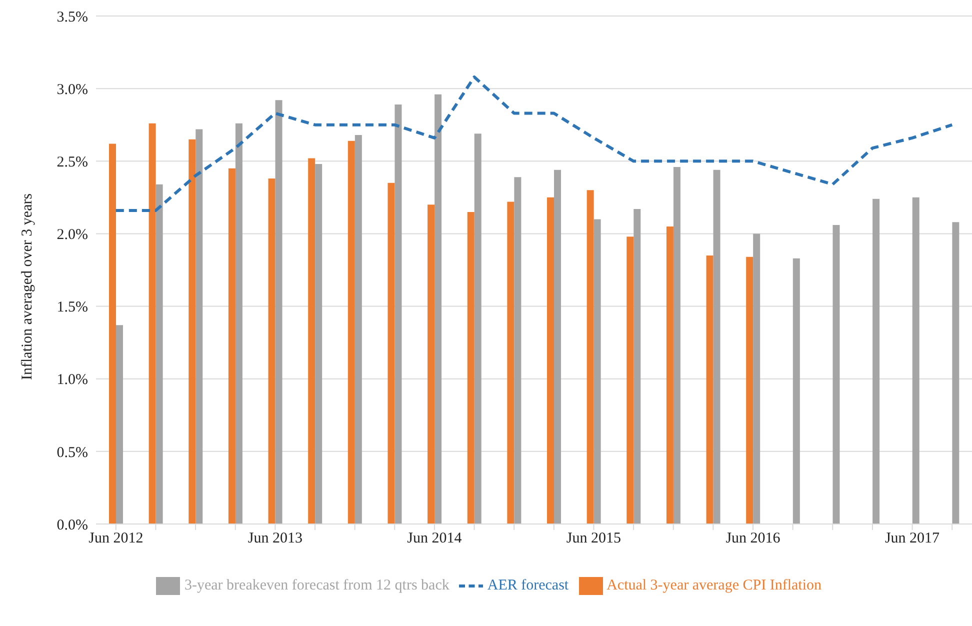 The width and height of the screenshot is (972, 626). I want to click on y-tick-label: 1.0%, so click(72, 380).